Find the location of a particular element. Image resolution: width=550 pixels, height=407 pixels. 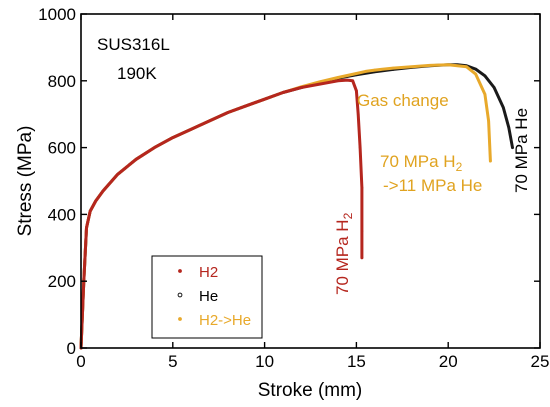

y-tick-label: 800 is located at coordinates (62, 81).